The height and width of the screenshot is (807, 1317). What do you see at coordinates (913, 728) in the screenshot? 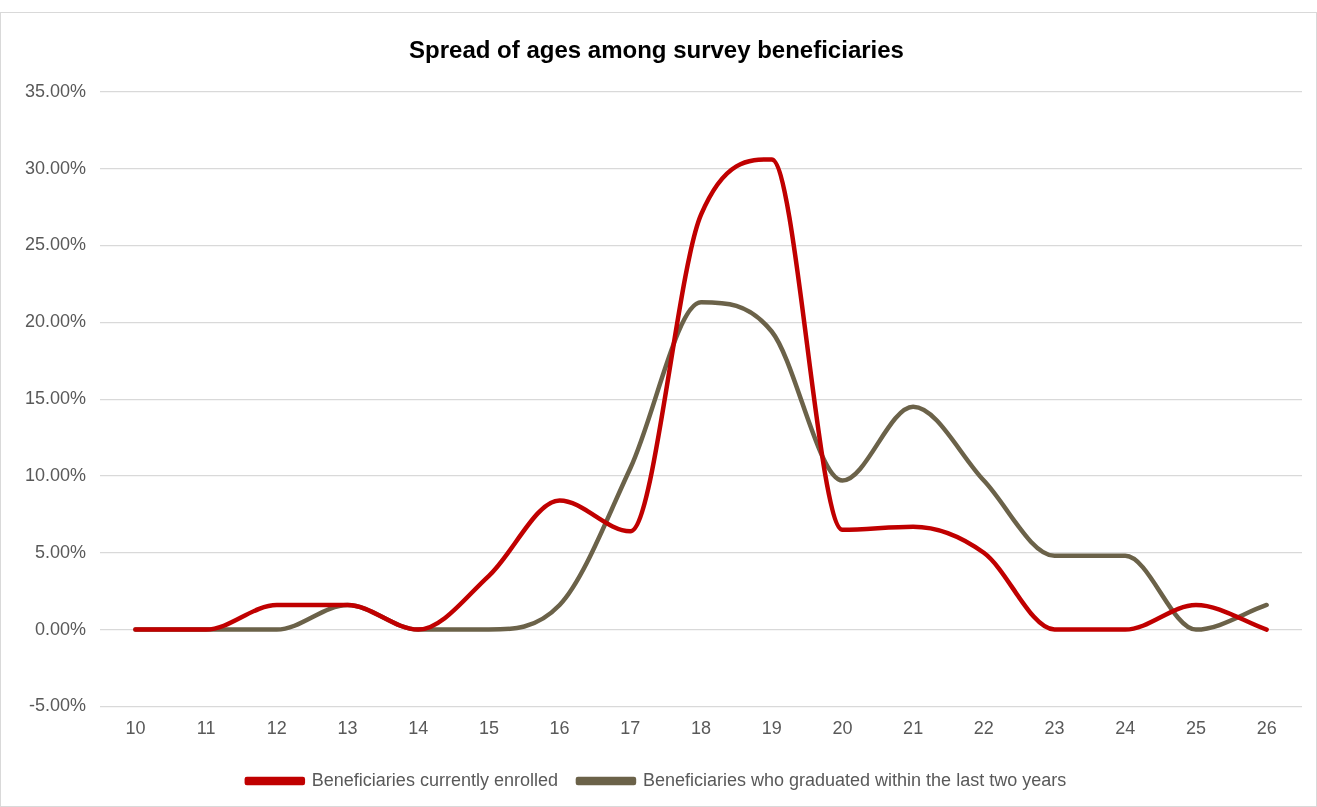
I see `x-tick-label: 21` at bounding box center [913, 728].